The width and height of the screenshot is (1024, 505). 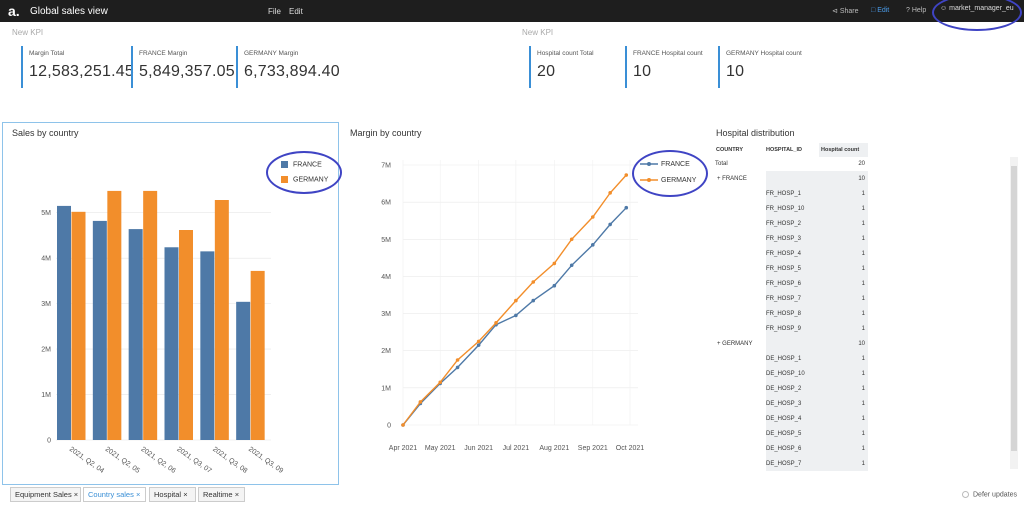 I want to click on x-tick-label: 2021, Q2, 04, so click(x=86, y=460).